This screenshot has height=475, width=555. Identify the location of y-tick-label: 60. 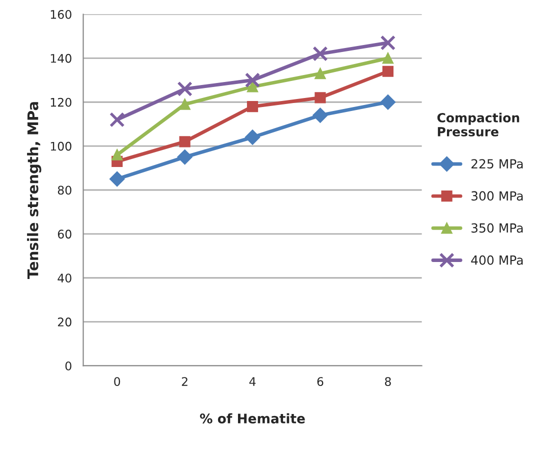
(65, 234).